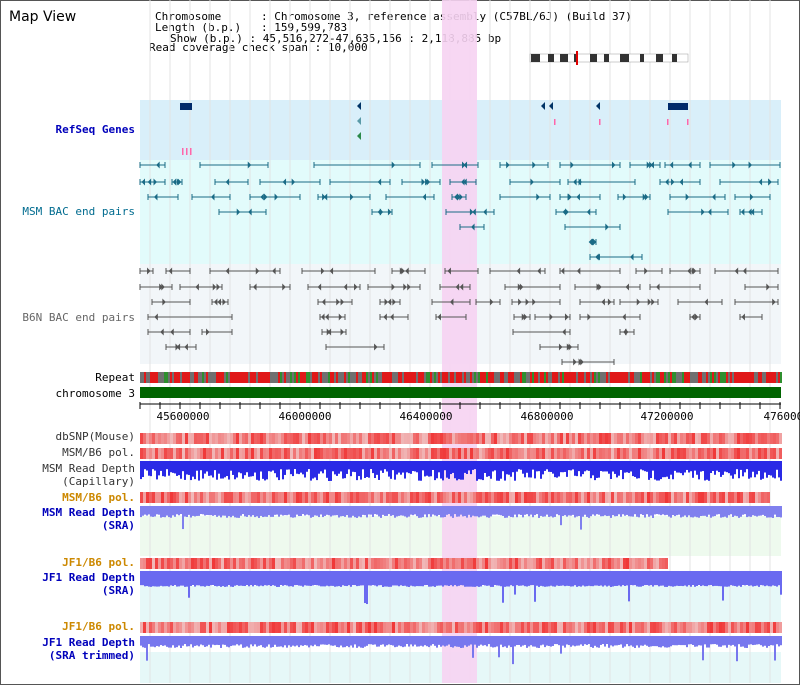  What do you see at coordinates (434, 128) in the screenshot?
I see `refseq-gene-track` at bounding box center [434, 128].